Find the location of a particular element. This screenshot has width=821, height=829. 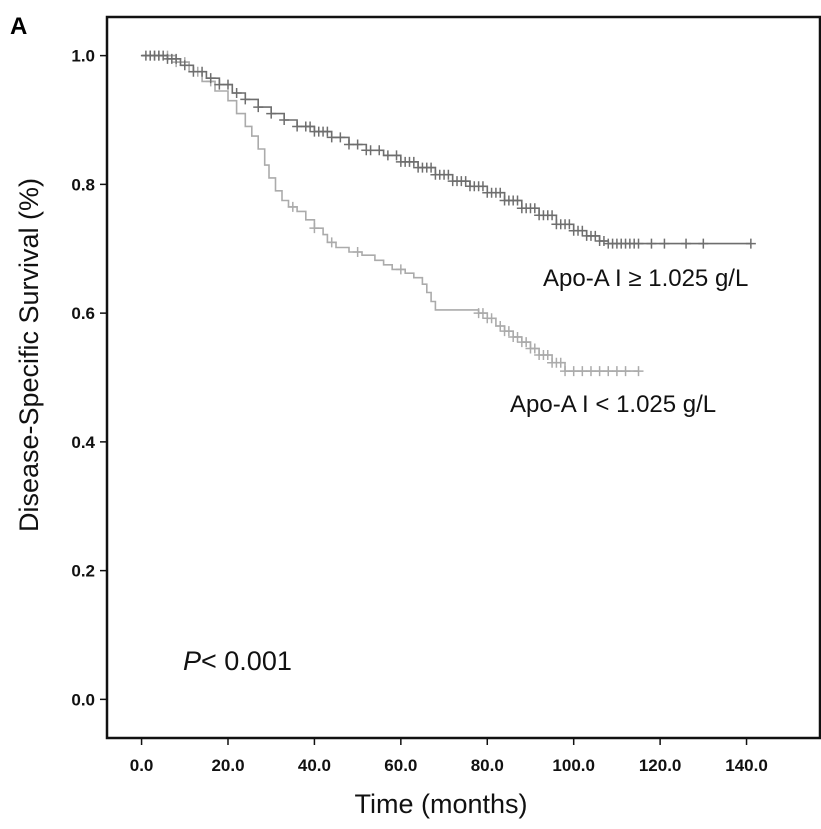

y-axis-title: Disease-Specific Survival (%) is located at coordinates (29, 355).